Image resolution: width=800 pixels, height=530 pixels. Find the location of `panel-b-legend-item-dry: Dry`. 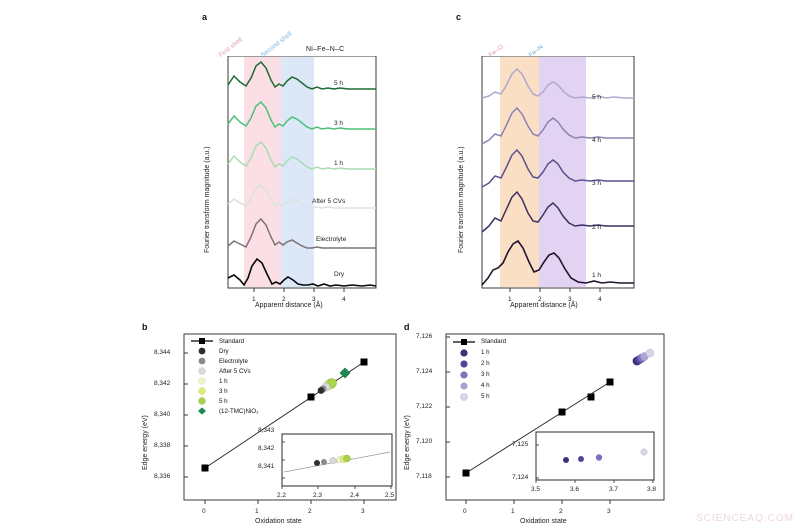

panel-b-legend-item-dry: Dry is located at coordinates (224, 351).